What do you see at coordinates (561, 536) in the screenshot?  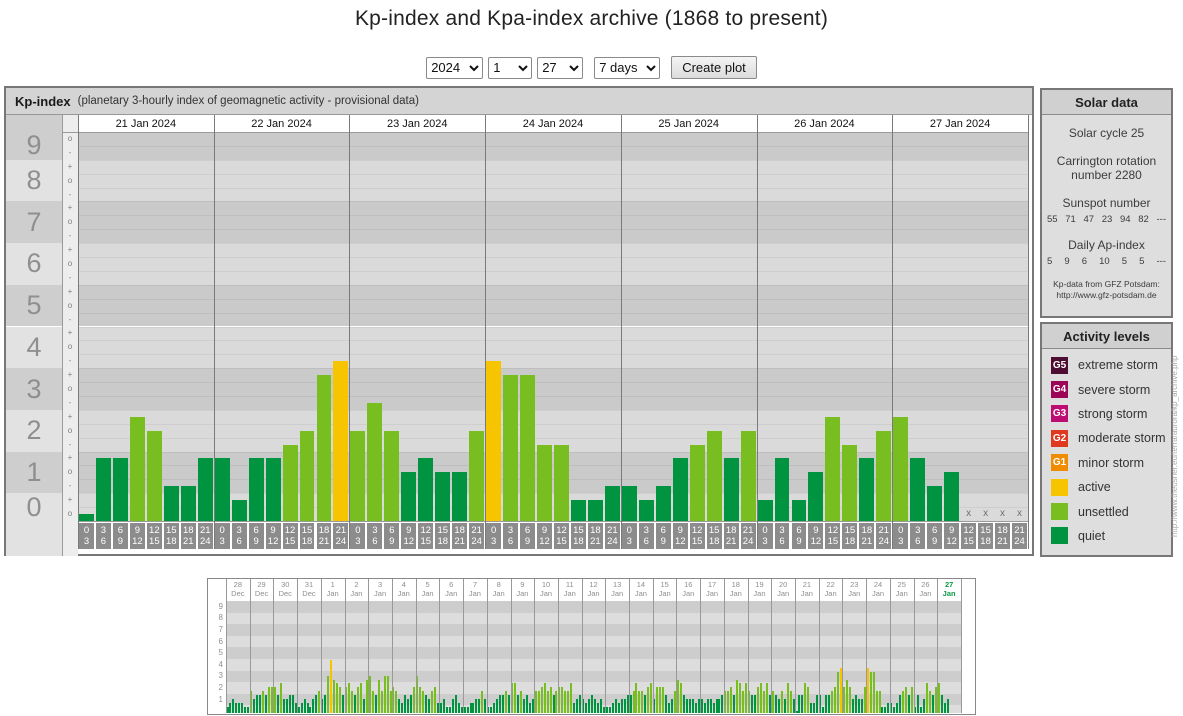 I see `hour-label-box: 12 15` at bounding box center [561, 536].